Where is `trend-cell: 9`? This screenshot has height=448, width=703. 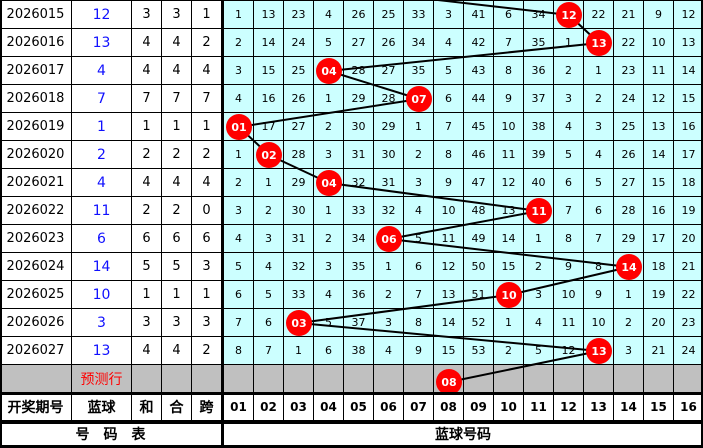
trend-cell: 9 is located at coordinates (599, 295).